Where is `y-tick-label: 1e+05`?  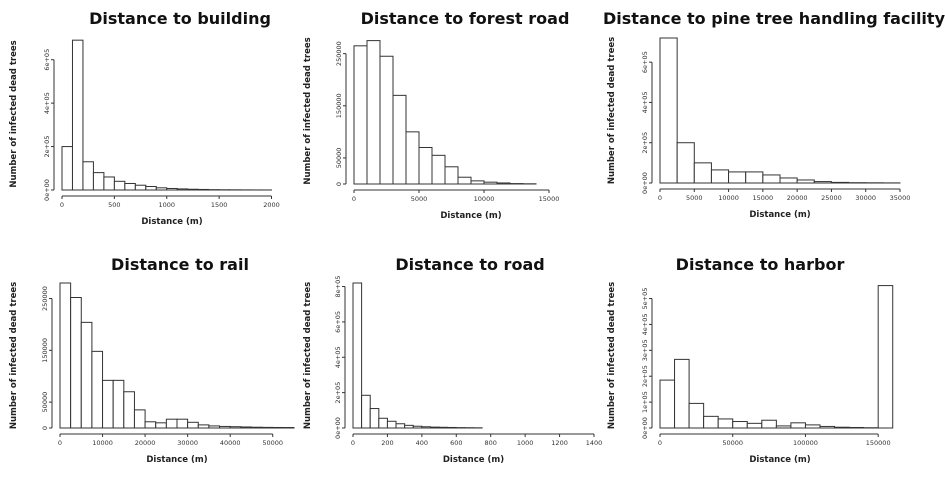 y-tick-label: 1e+05 is located at coordinates (645, 402).